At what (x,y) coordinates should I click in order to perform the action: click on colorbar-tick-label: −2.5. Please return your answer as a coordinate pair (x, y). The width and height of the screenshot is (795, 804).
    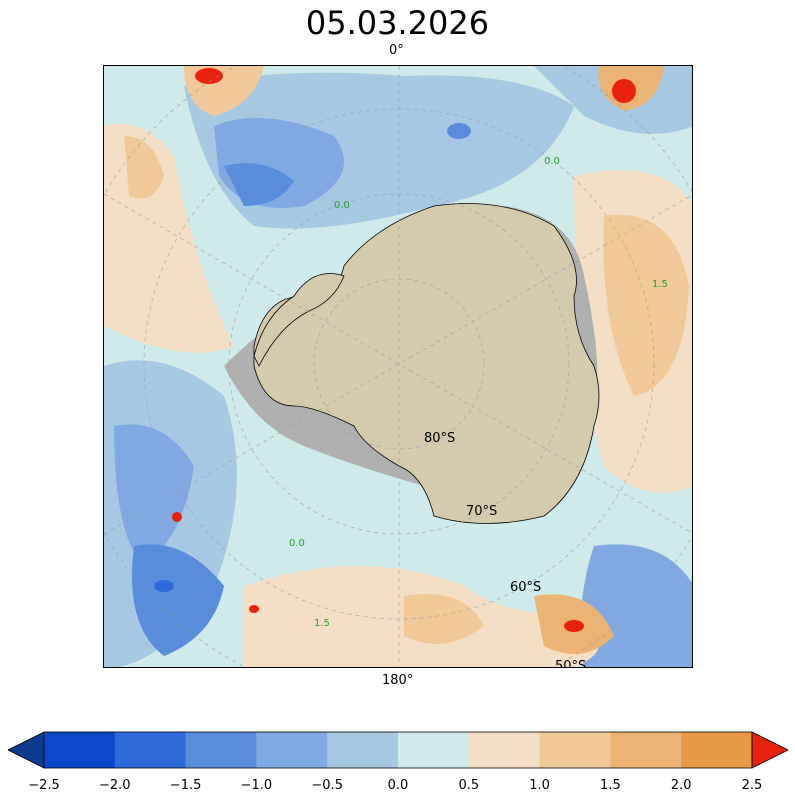
    Looking at the image, I should click on (44, 785).